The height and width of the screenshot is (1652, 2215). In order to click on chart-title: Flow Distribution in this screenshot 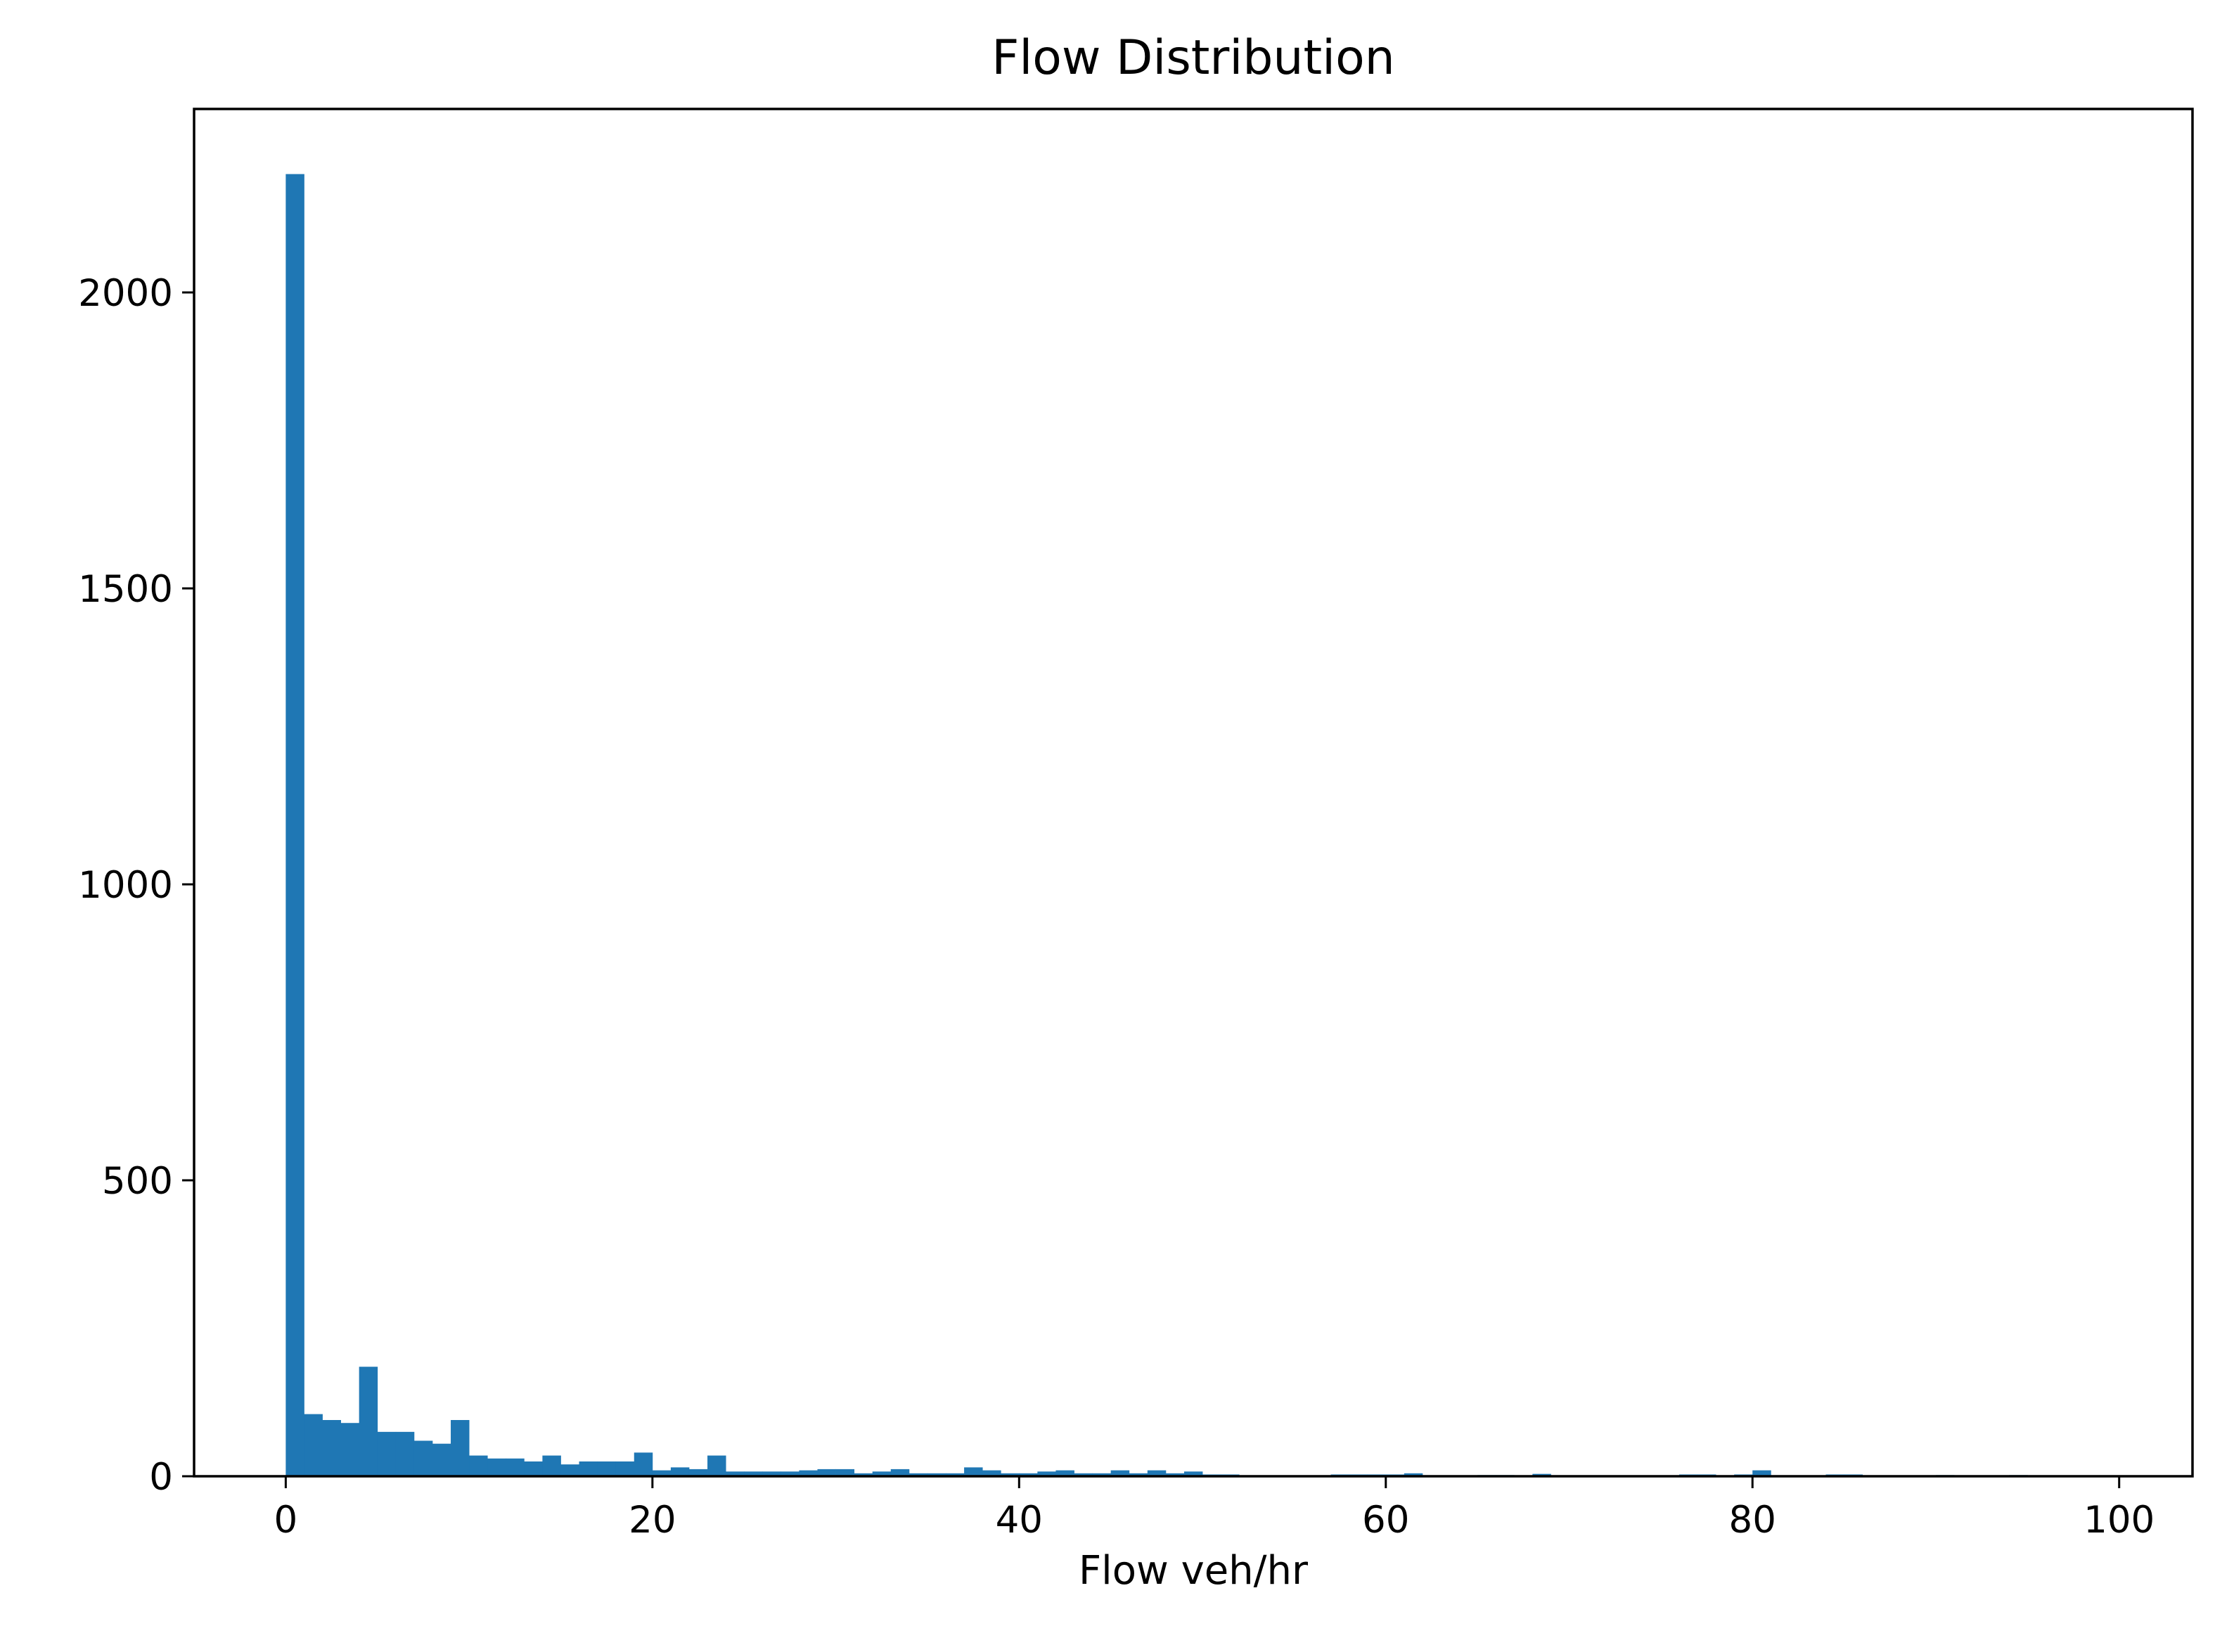, I will do `click(1193, 58)`.